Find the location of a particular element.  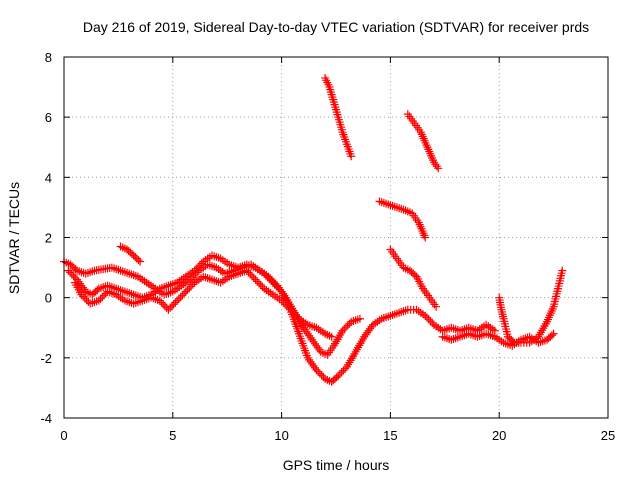

y-tick-label: -2 is located at coordinates (46, 358).